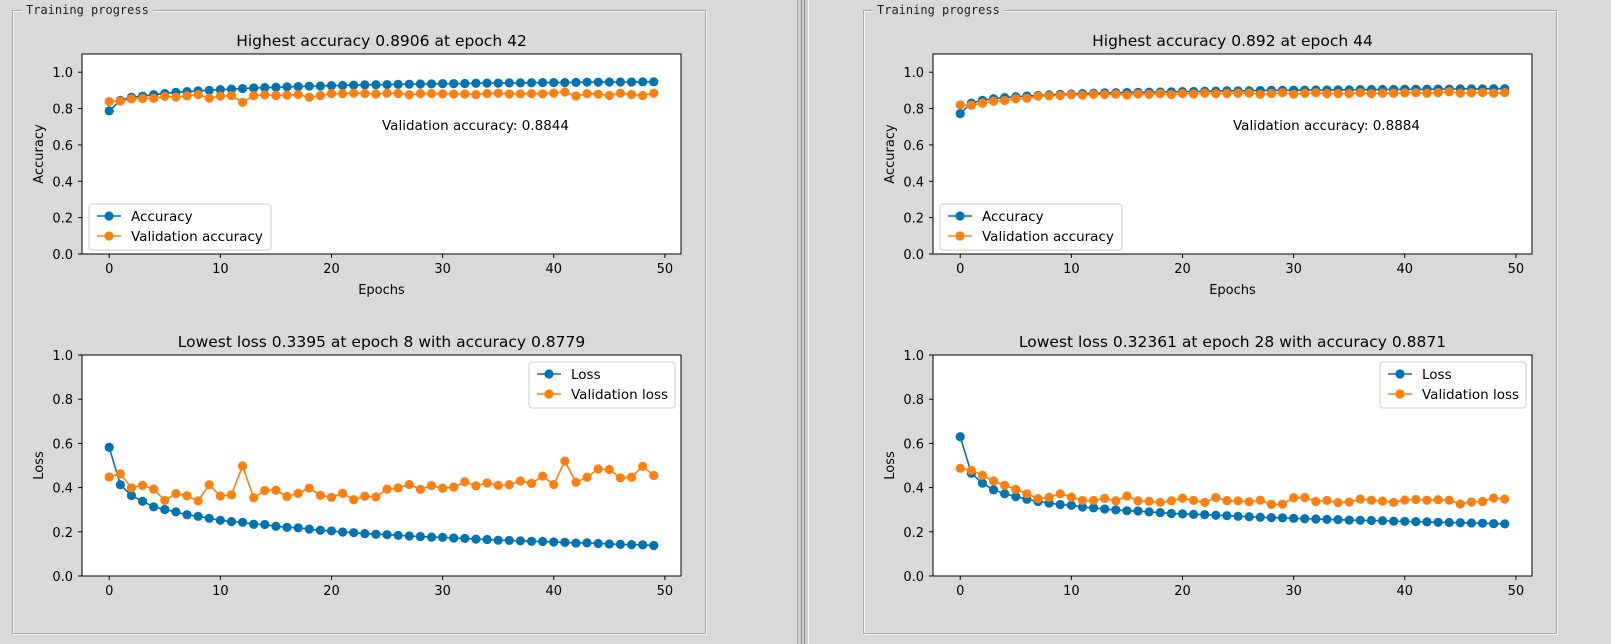 This screenshot has height=644, width=1611. What do you see at coordinates (475, 126) in the screenshot?
I see `annotation-text: Validation accuracy: 0.8844` at bounding box center [475, 126].